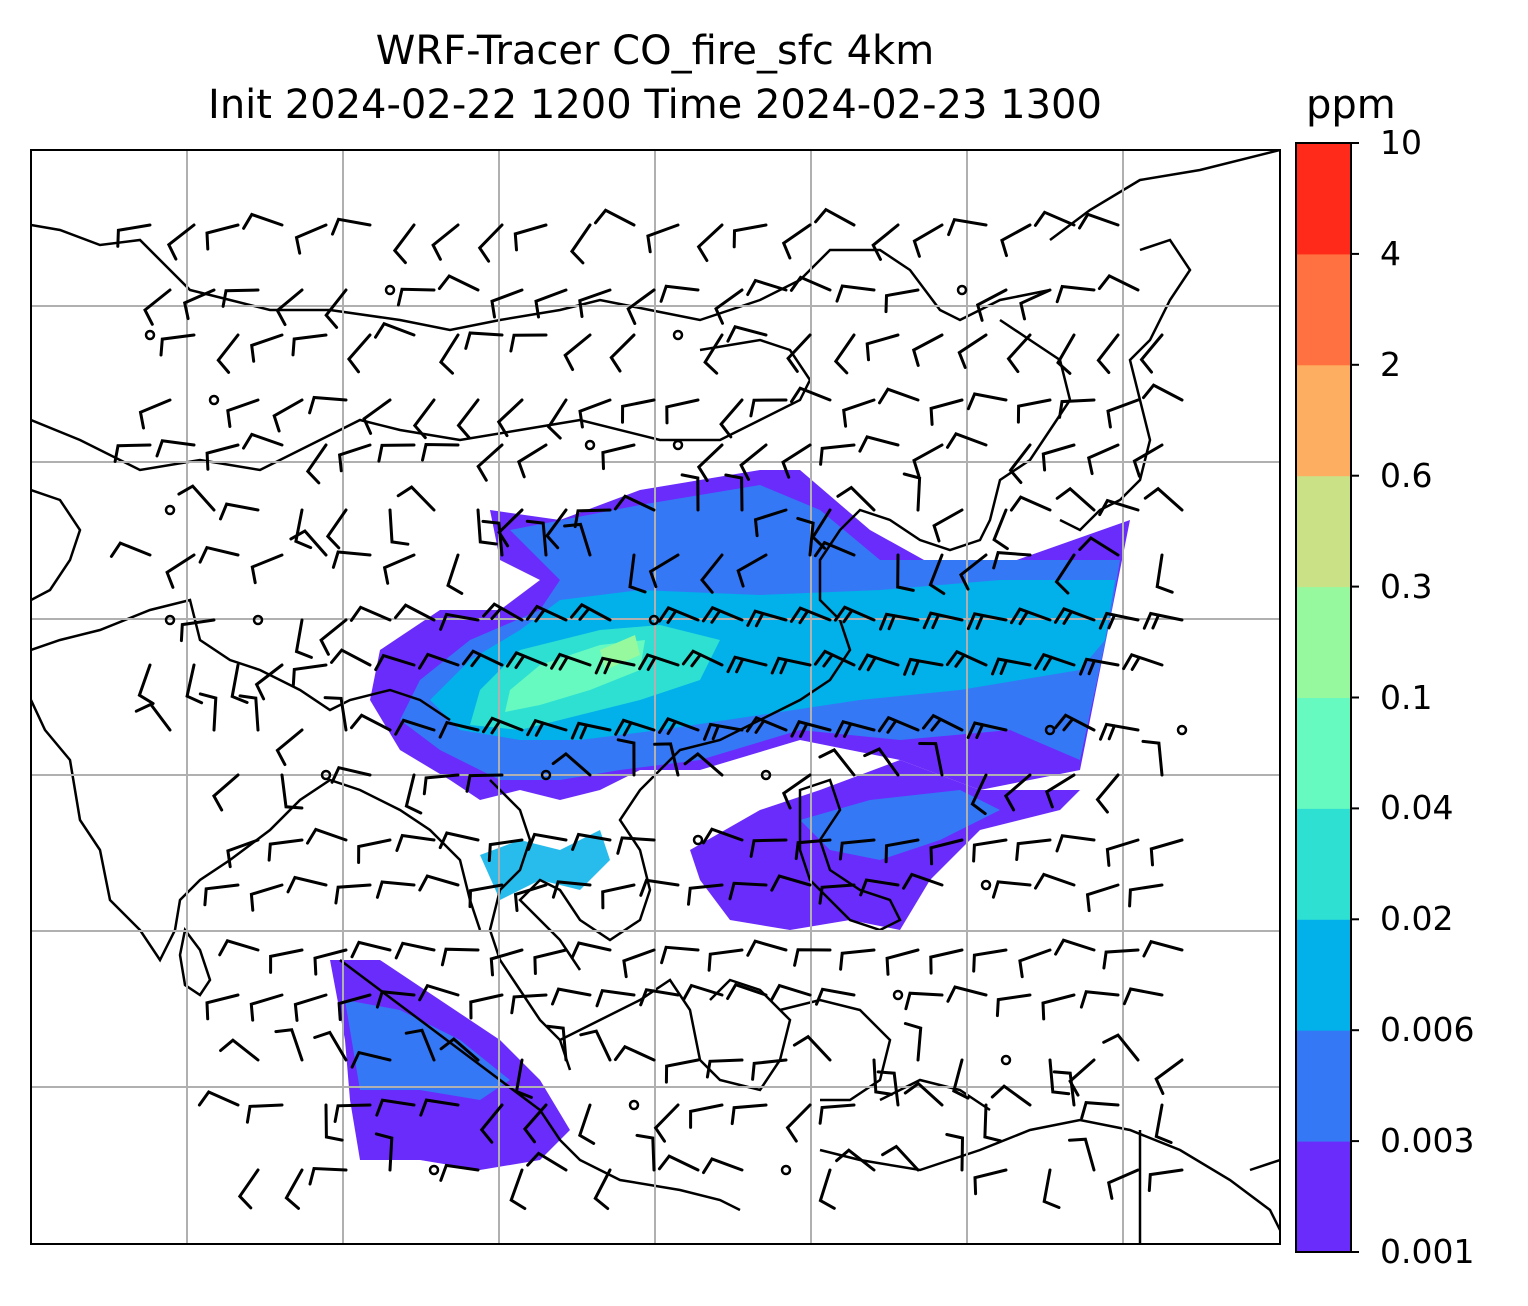  What do you see at coordinates (1427, 1030) in the screenshot?
I see `colorbar-tick-label: 0.006` at bounding box center [1427, 1030].